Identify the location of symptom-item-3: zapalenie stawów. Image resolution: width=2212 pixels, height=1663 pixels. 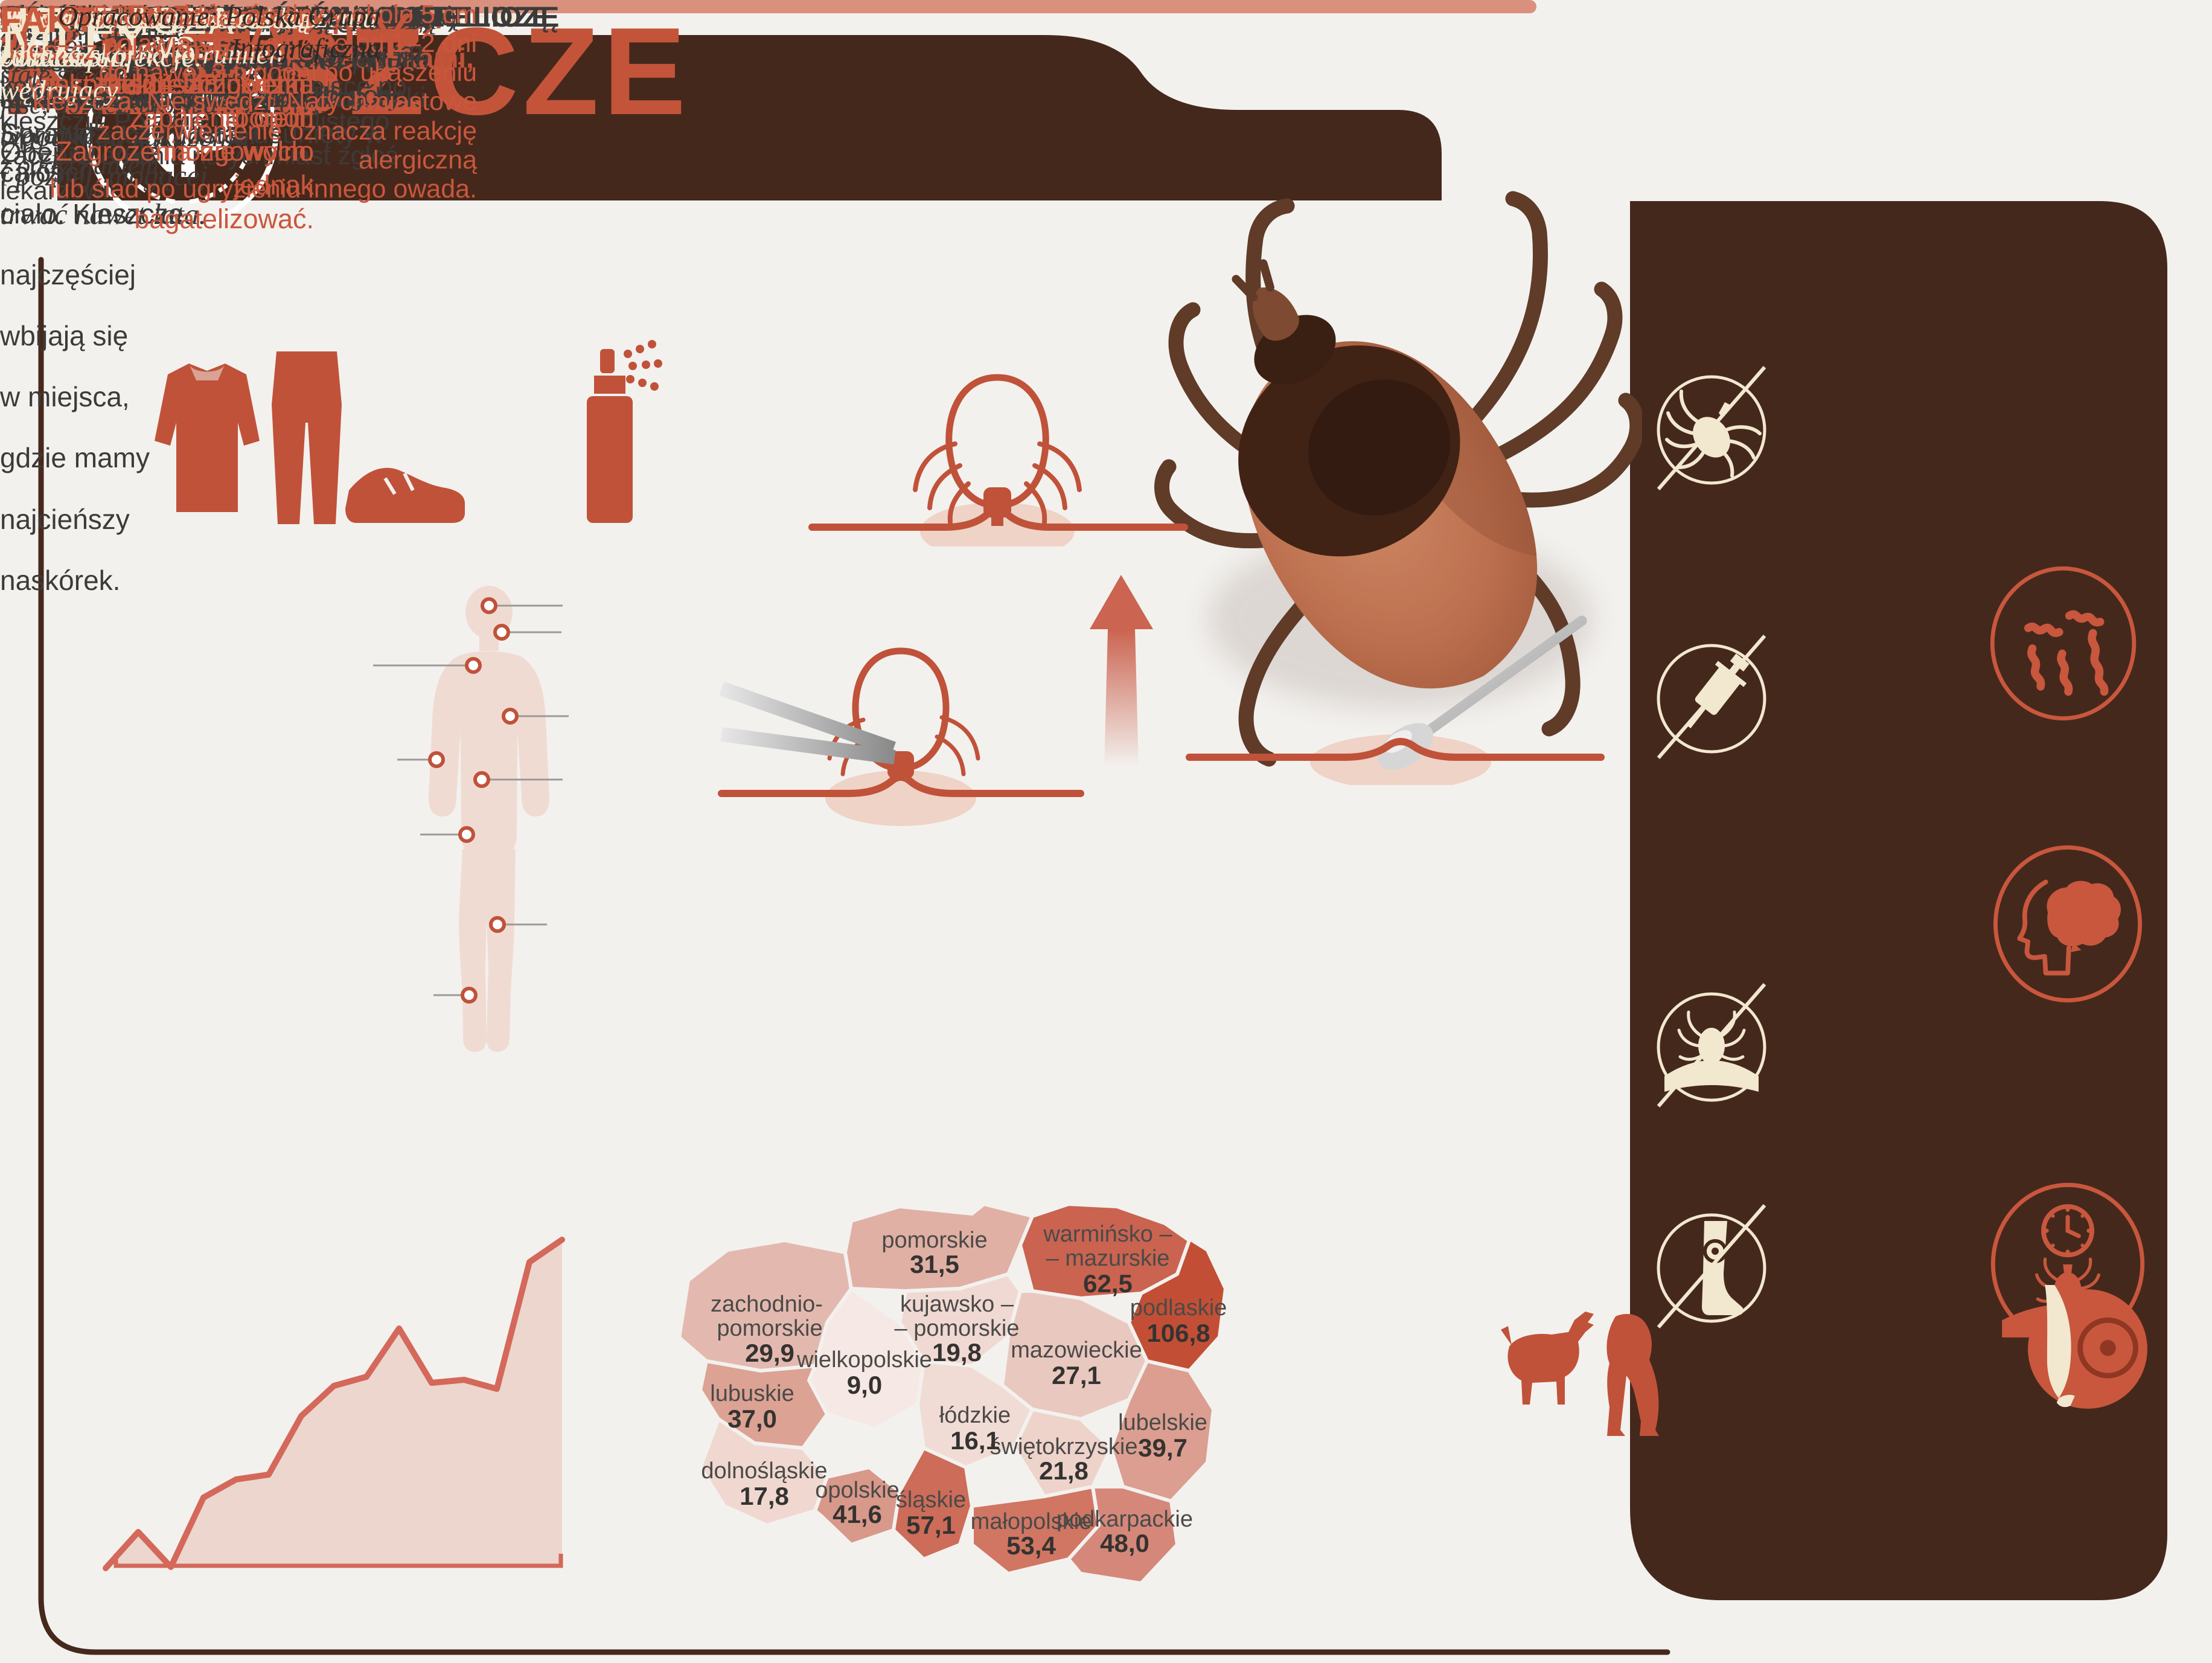
(123, 33).